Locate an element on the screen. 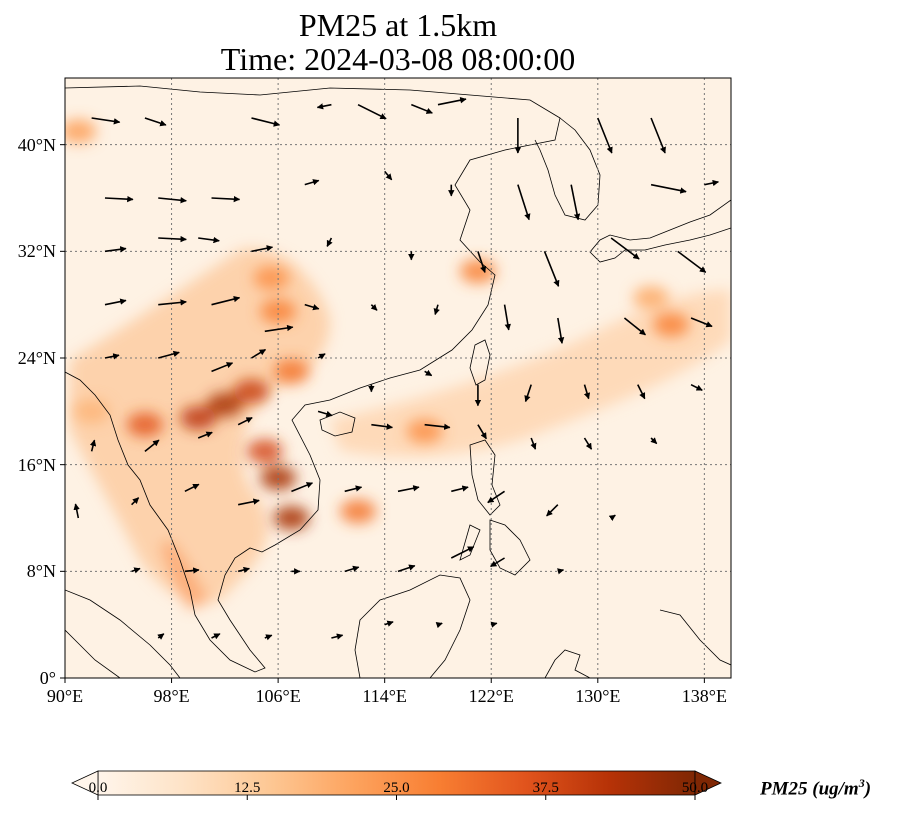 The image size is (905, 836). lon-tick-label: 90°E is located at coordinates (65, 696).